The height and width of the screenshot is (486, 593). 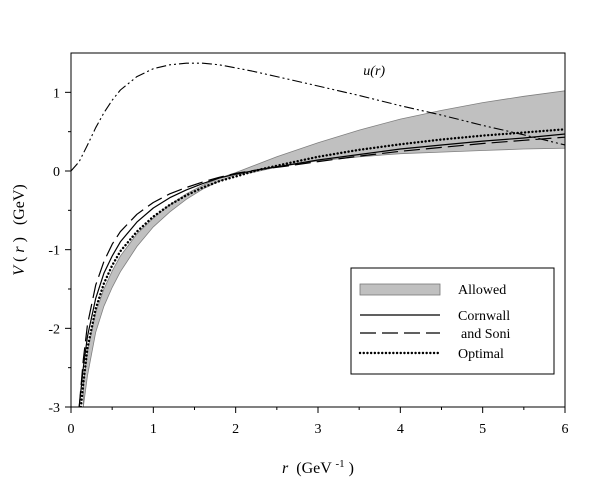 I want to click on x-title-close: ), so click(x=351, y=468).